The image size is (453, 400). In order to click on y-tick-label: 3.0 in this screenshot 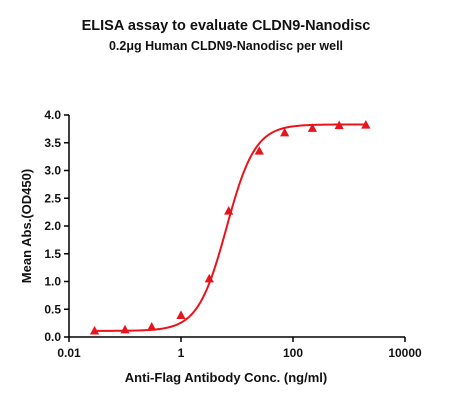, I will do `click(52, 171)`.